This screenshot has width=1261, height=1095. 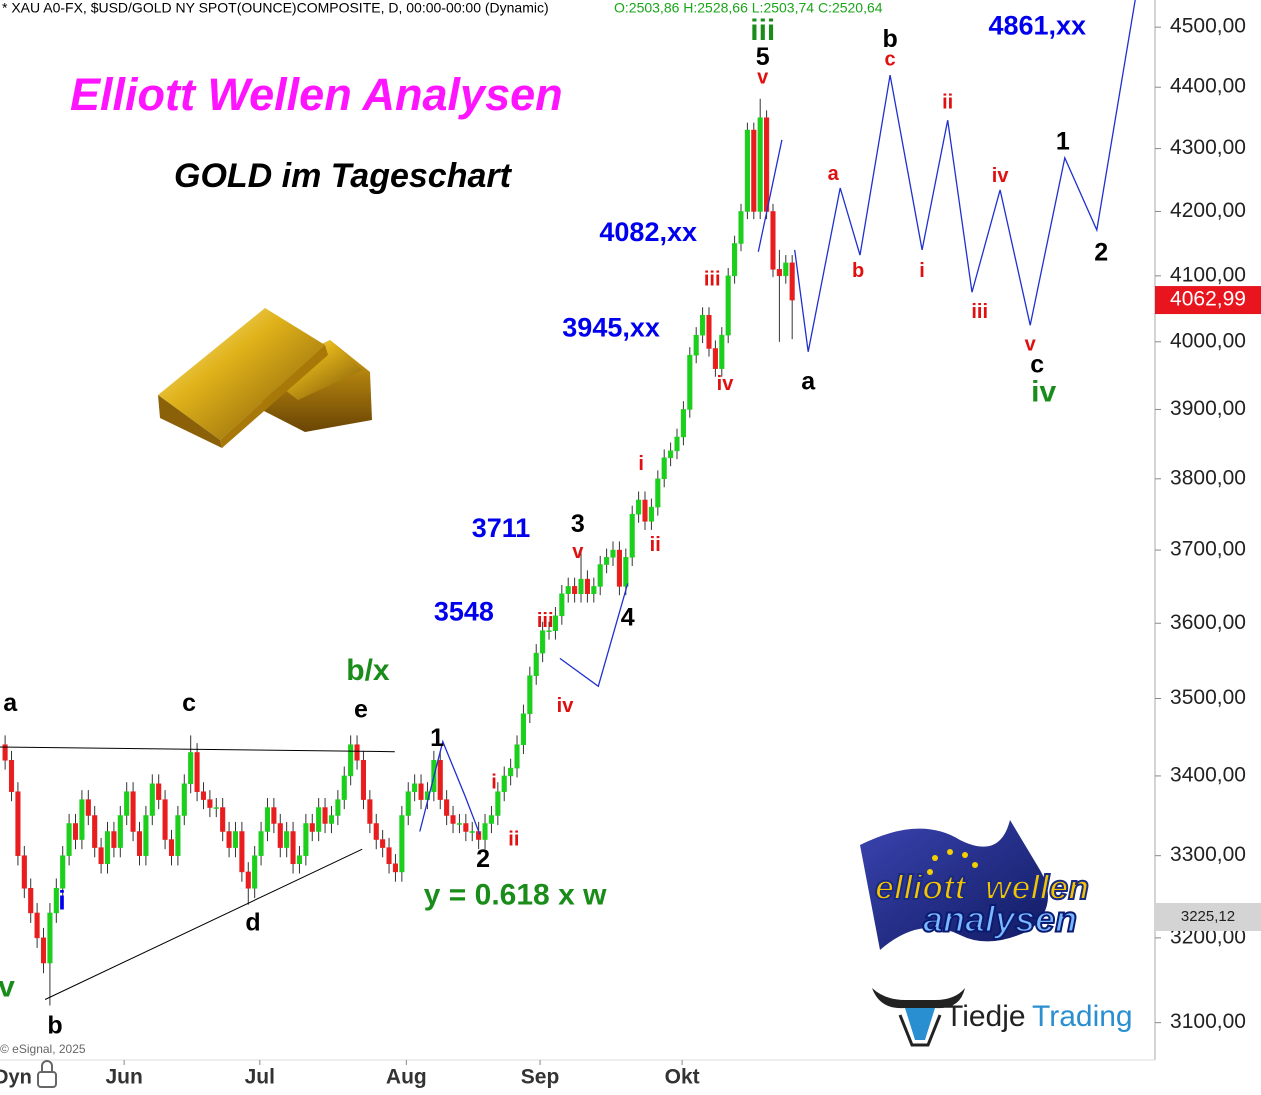 I want to click on chart-title: Elliott Wellen Analysen, so click(x=316, y=94).